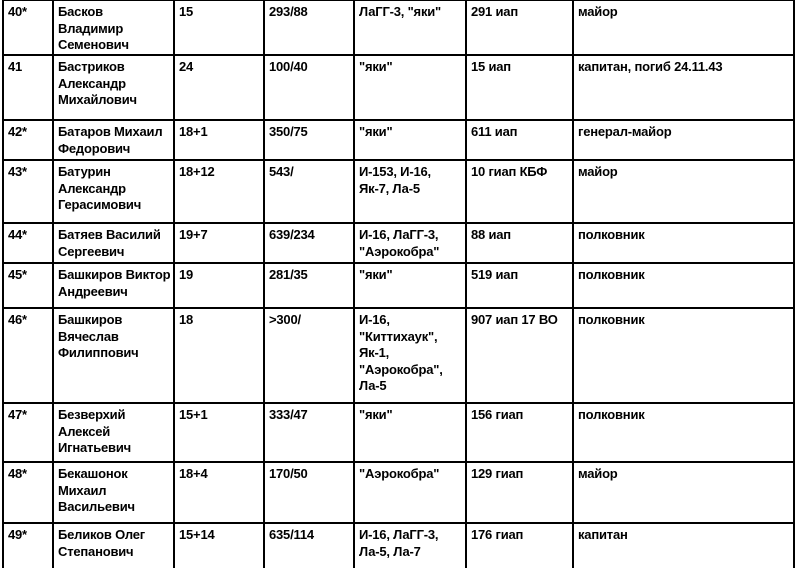 The height and width of the screenshot is (568, 800). What do you see at coordinates (683, 545) in the screenshot?
I see `cell-rank: капитан` at bounding box center [683, 545].